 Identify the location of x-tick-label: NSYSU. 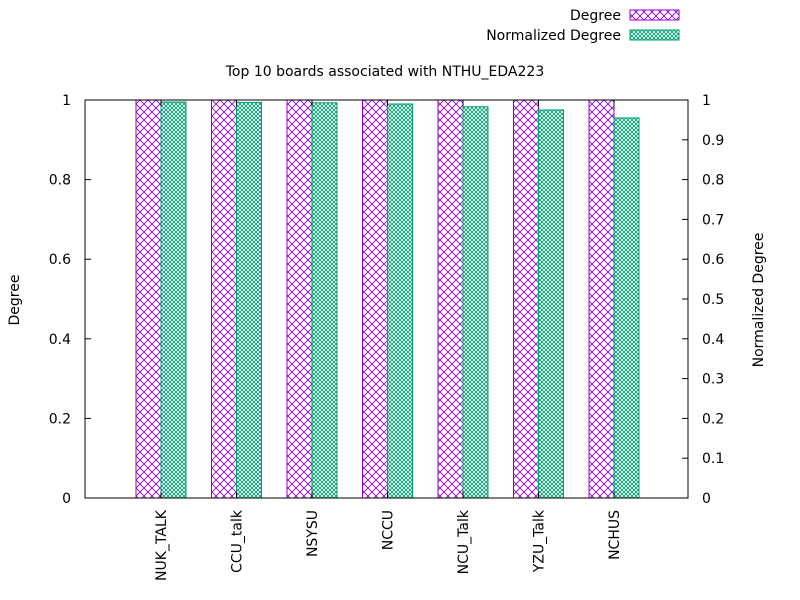
(313, 533).